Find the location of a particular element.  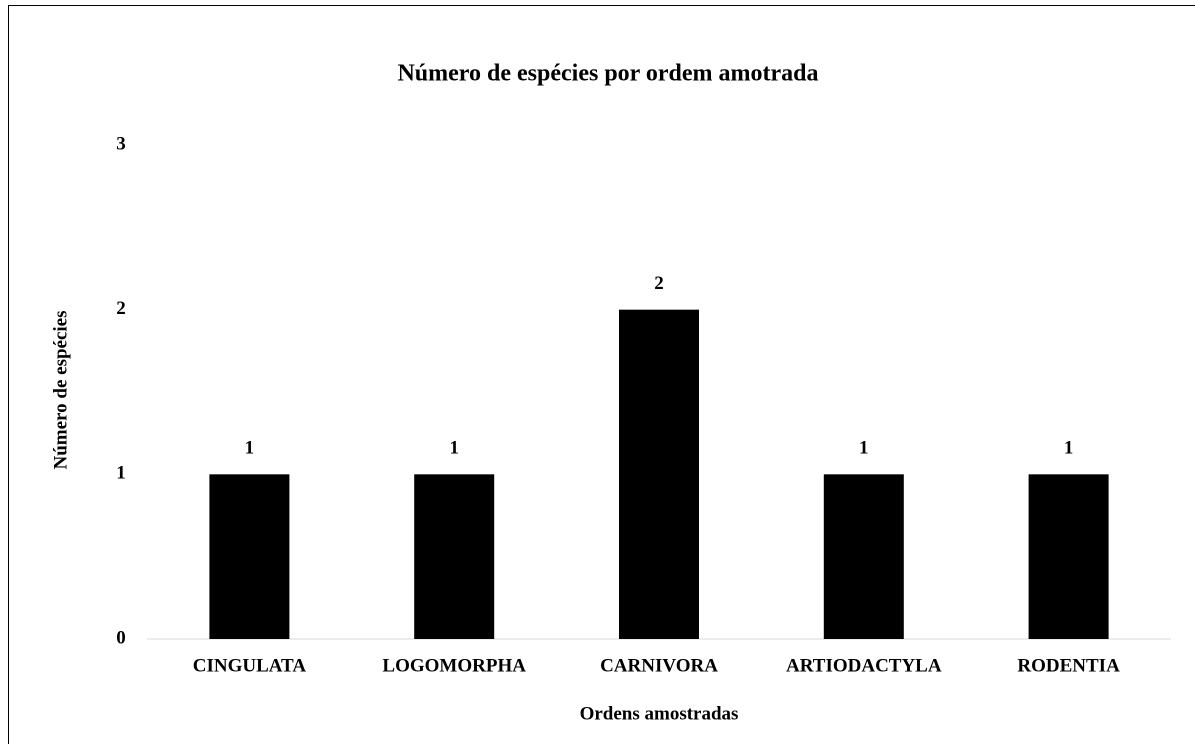

x-tick-label: ARTIODACTYLA is located at coordinates (864, 665).